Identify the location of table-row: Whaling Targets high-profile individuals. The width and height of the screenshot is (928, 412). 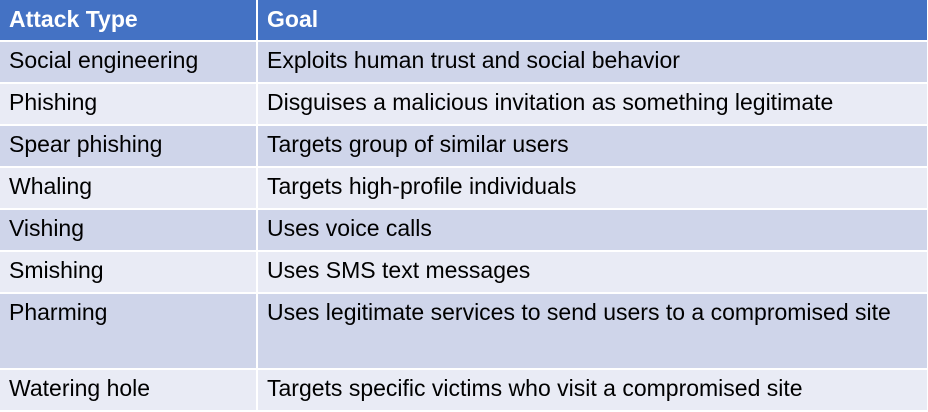
(464, 188).